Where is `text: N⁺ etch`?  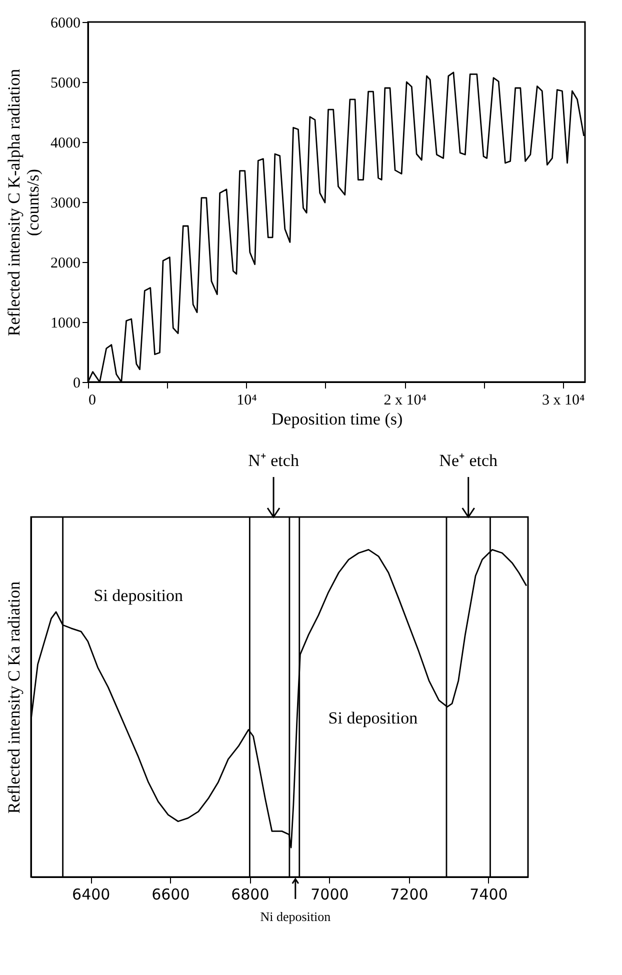
text: N⁺ etch is located at coordinates (274, 460).